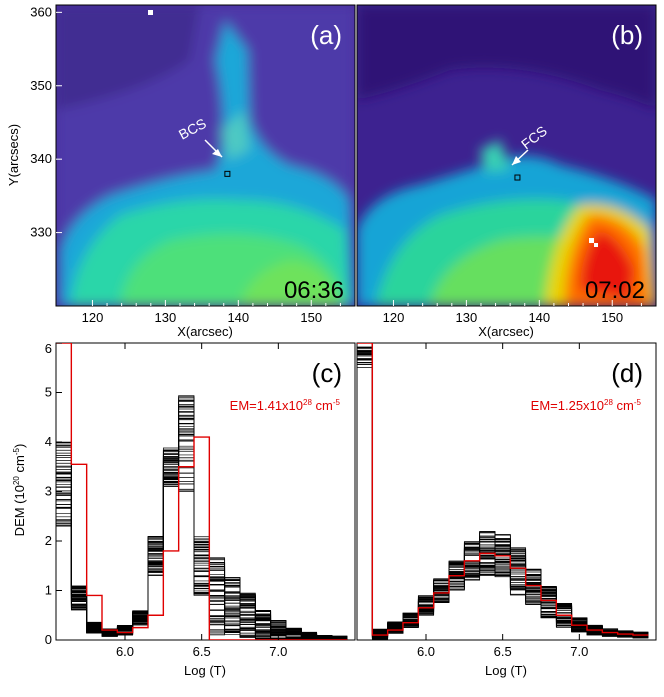 This screenshot has width=664, height=697. What do you see at coordinates (506, 331) in the screenshot?
I see `panel-b-xlabel: X(arcsec)` at bounding box center [506, 331].